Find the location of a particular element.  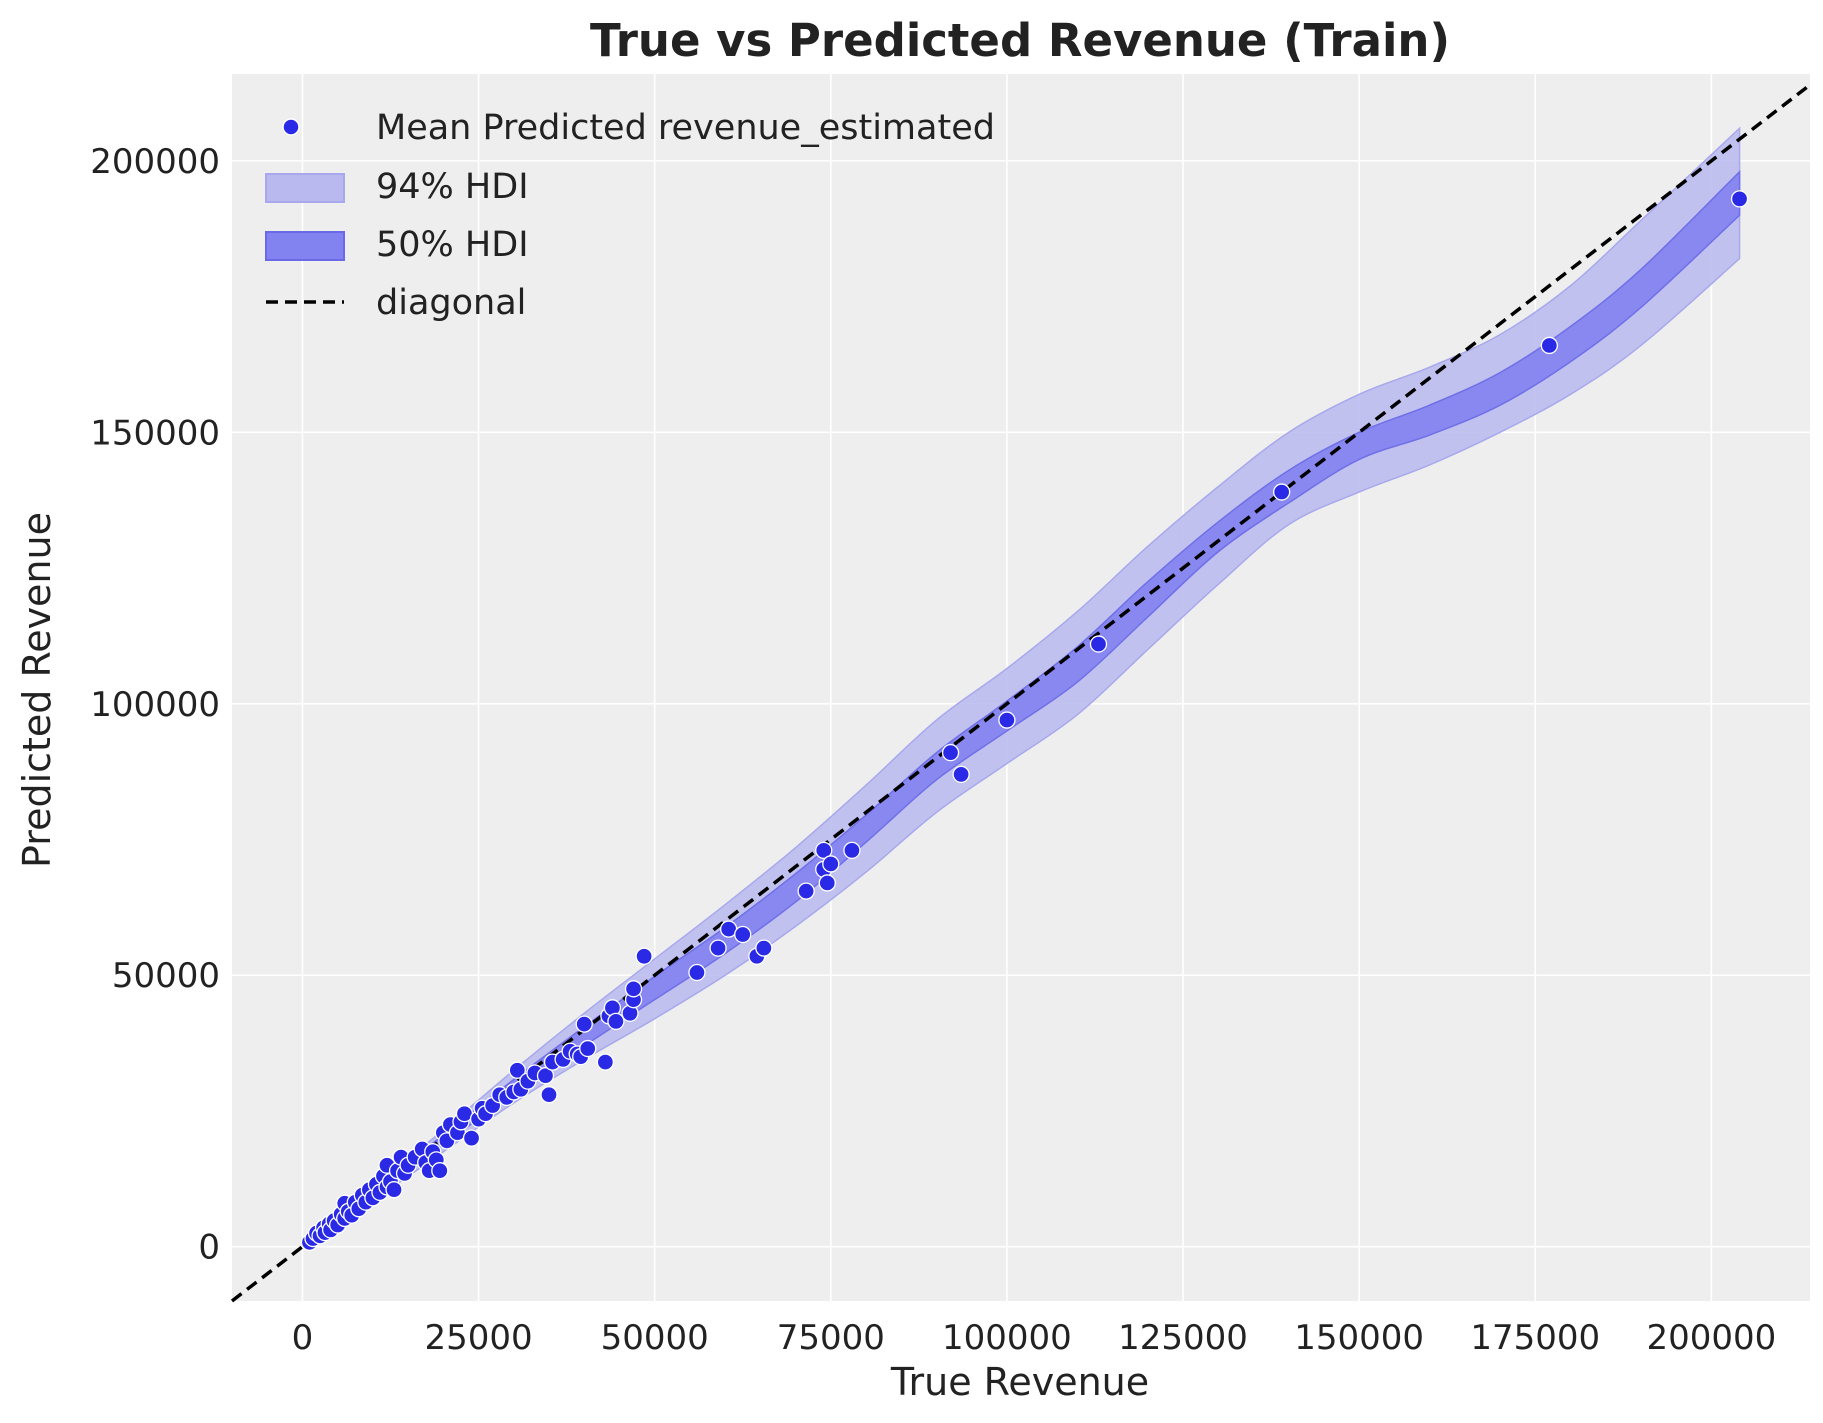

legend-label-hdi94: 94% HDI is located at coordinates (452, 187).